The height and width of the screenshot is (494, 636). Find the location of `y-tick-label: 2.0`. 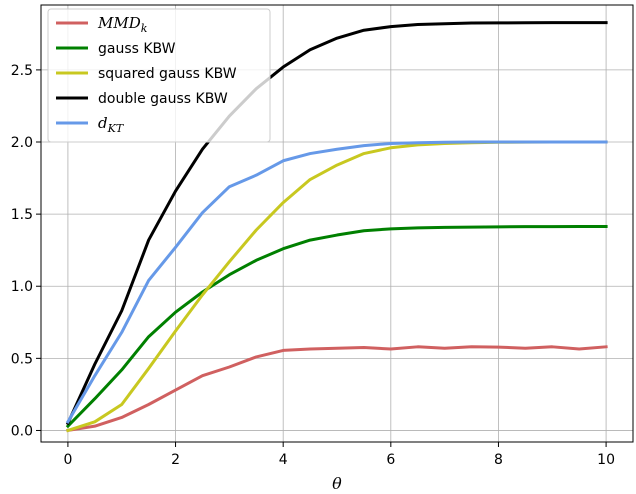

y-tick-label: 2.0 is located at coordinates (22, 143).